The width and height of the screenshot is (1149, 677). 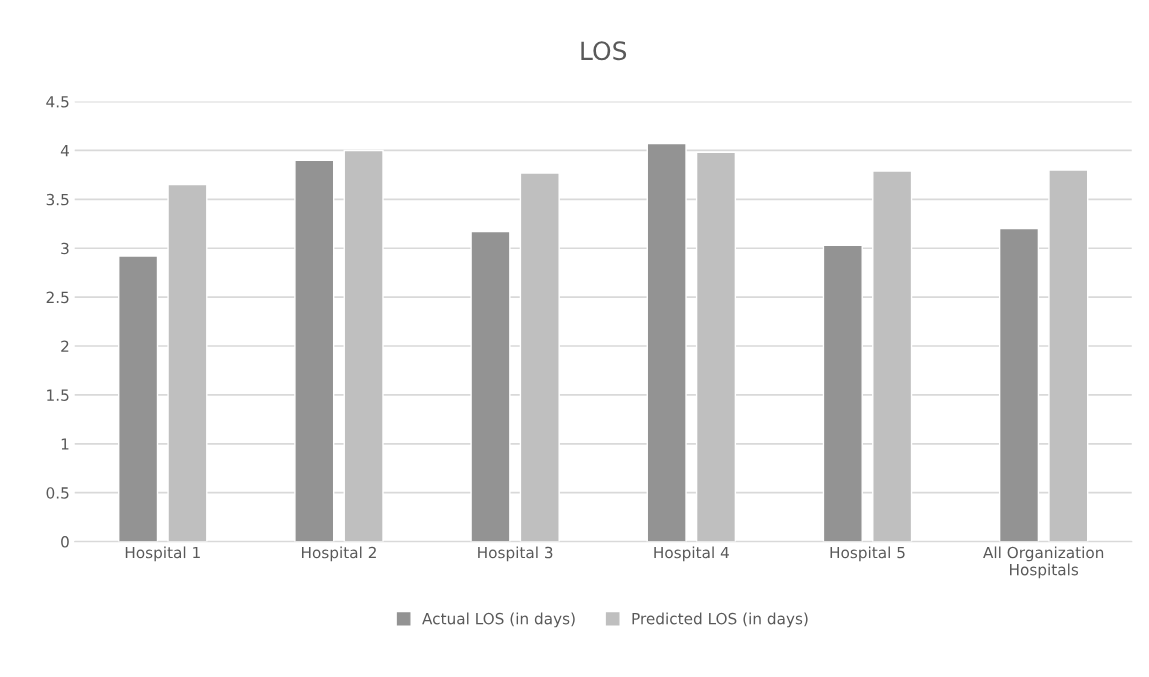 What do you see at coordinates (339, 554) in the screenshot?
I see `x-tick-label: Hospital 2` at bounding box center [339, 554].